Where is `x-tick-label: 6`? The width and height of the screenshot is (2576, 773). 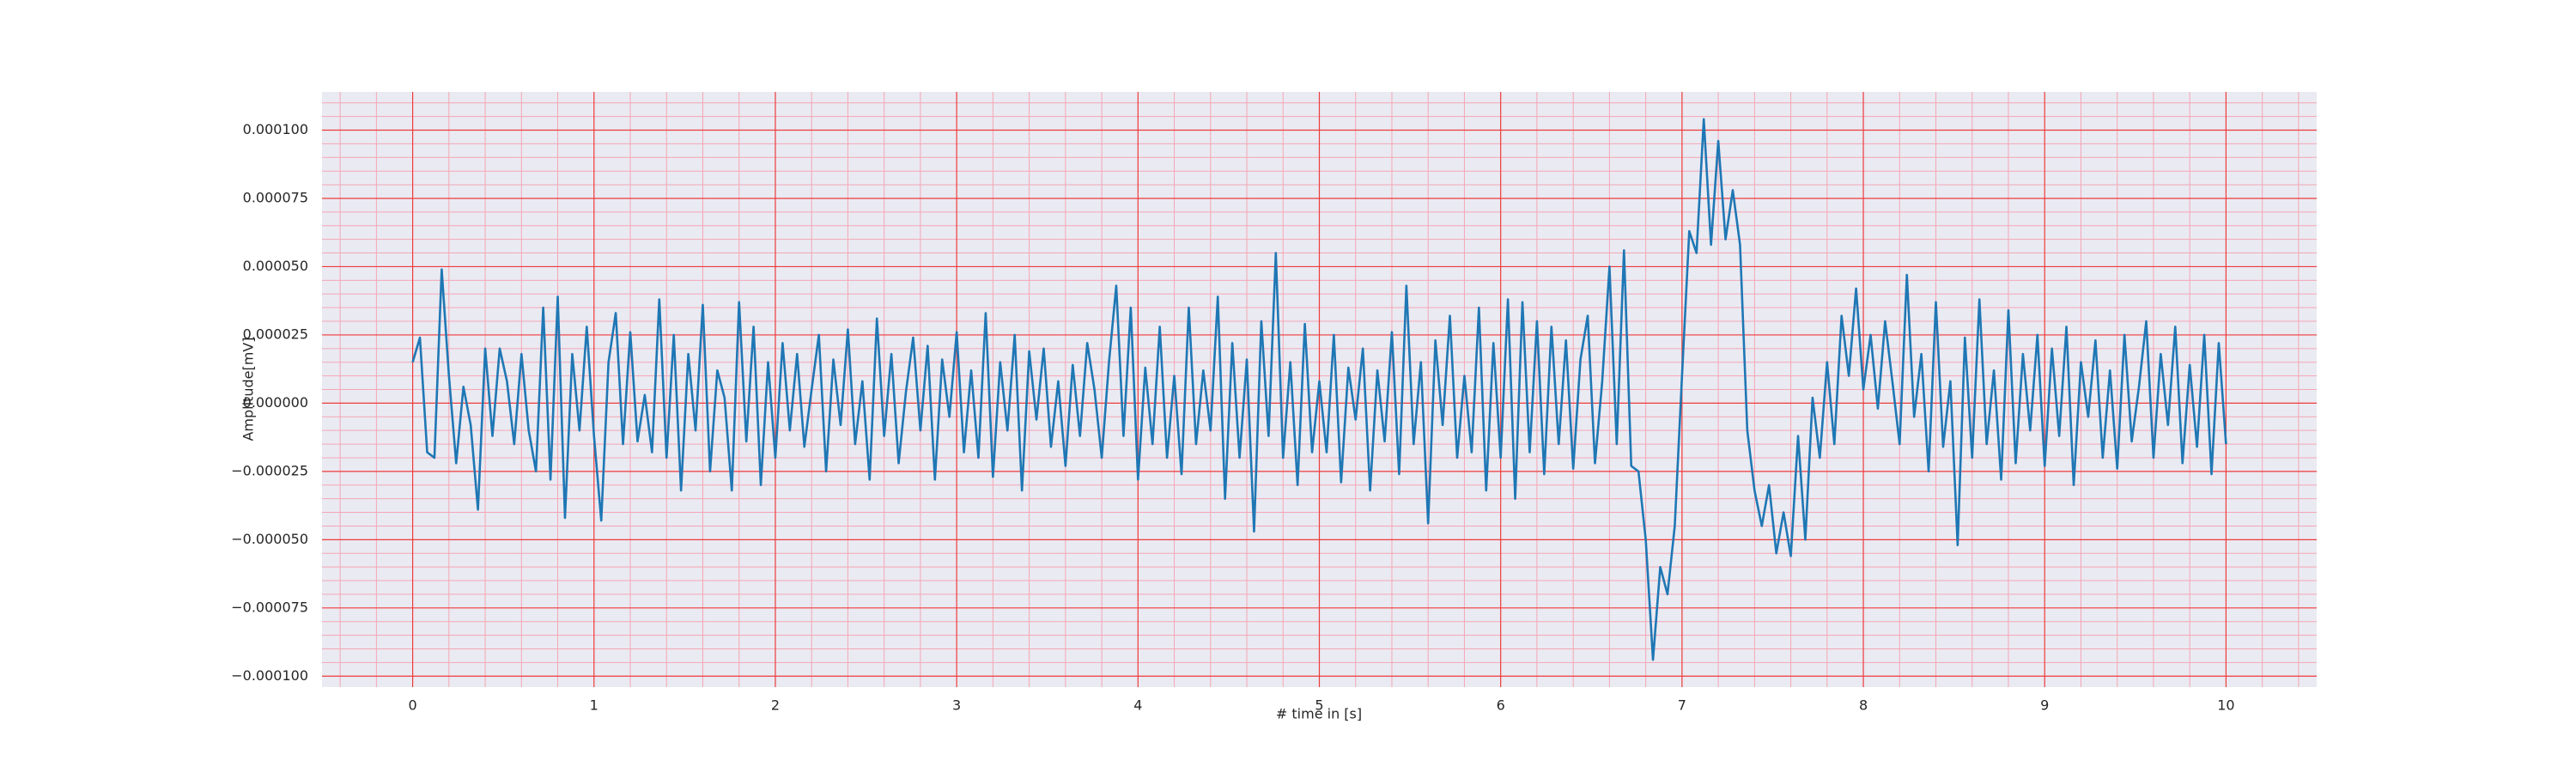
x-tick-label: 6 is located at coordinates (1501, 705).